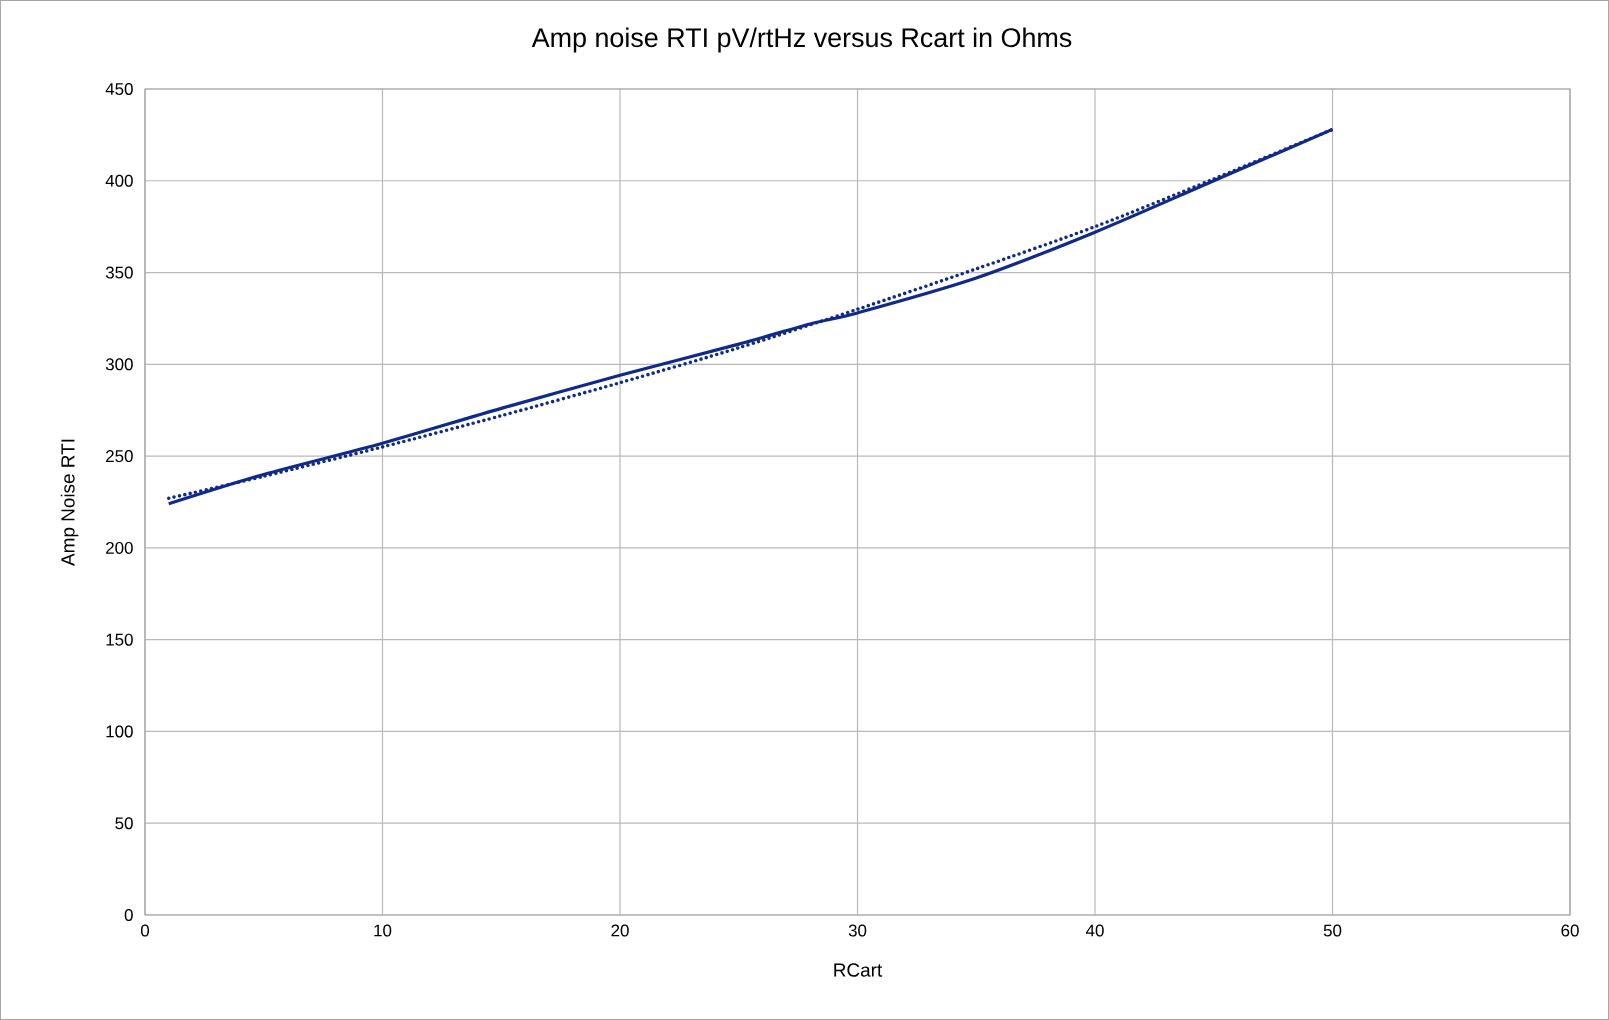  I want to click on x-tick-label: 30, so click(857, 930).